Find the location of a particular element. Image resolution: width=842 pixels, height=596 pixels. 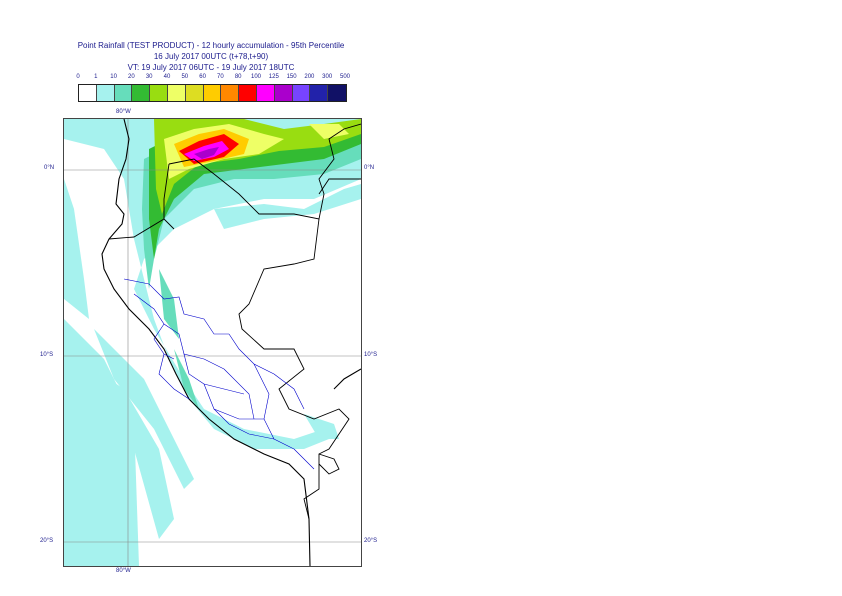

legend-tick-label: 40 is located at coordinates (167, 77).